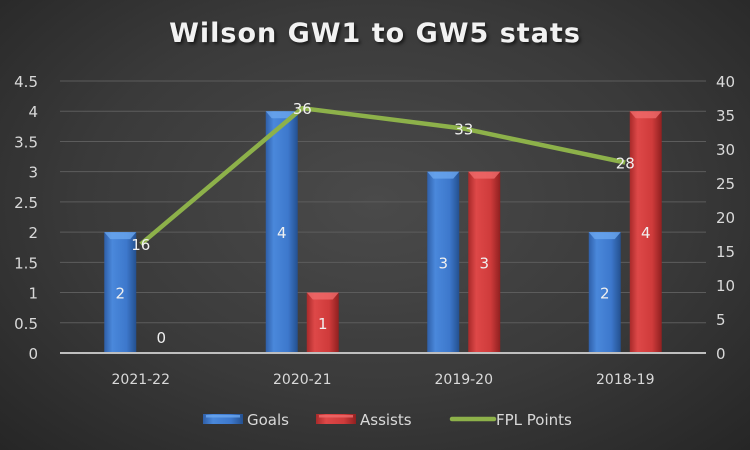  I want to click on legend-swatch-goals, so click(223, 419).